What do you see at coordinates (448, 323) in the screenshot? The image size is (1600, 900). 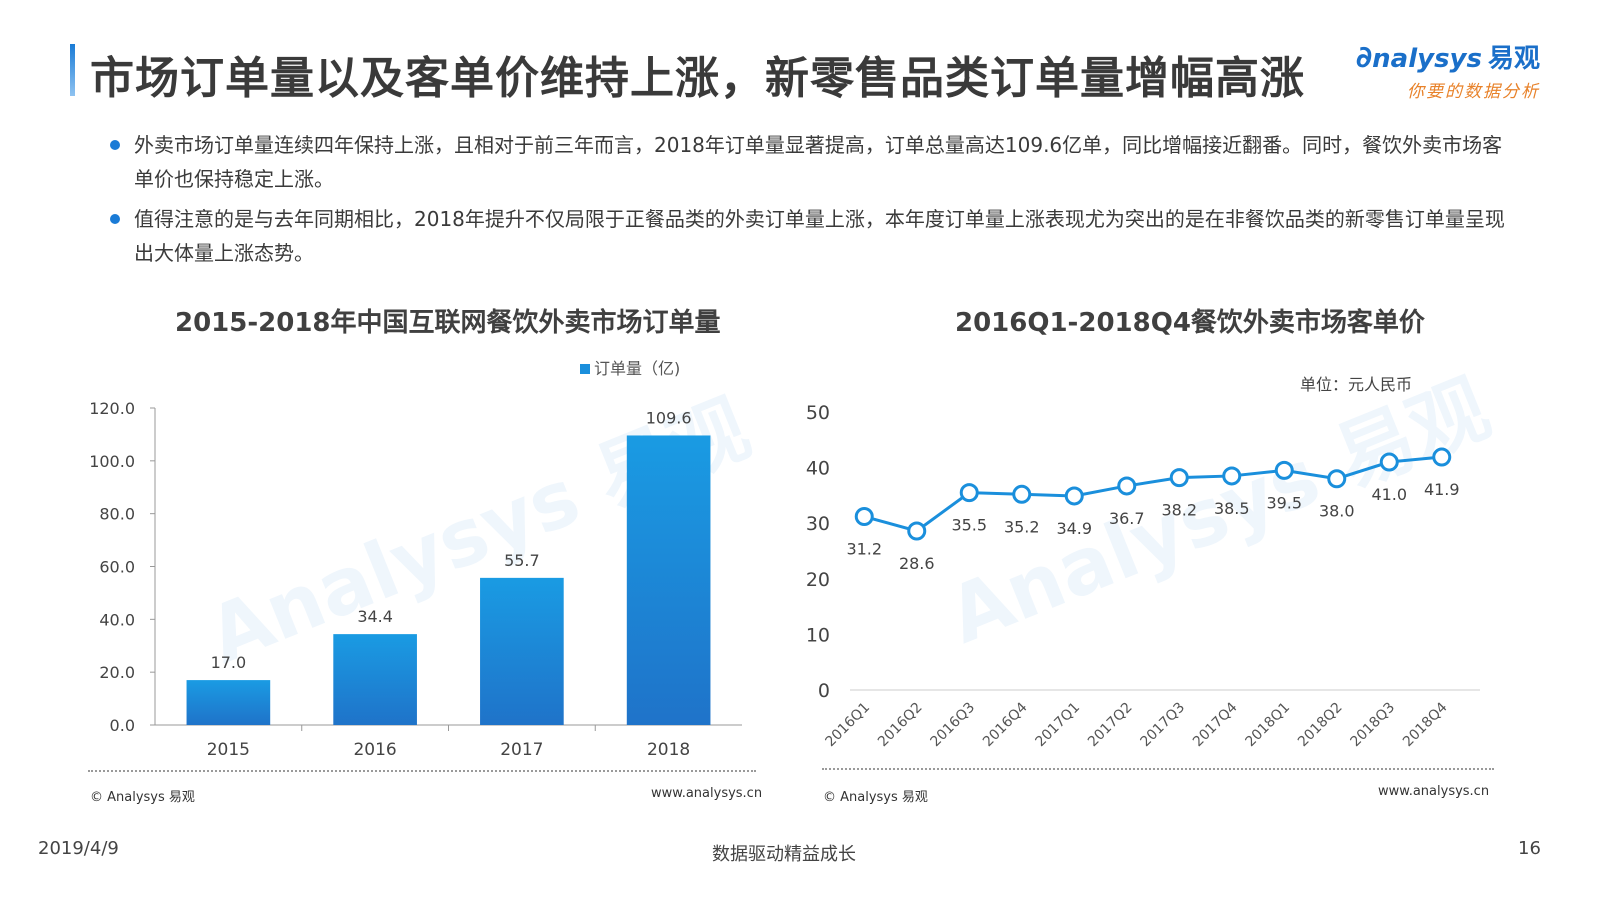 I see `bar-chart-title: 2015-2018年中国互联网餐饮外卖市场订单量` at bounding box center [448, 323].